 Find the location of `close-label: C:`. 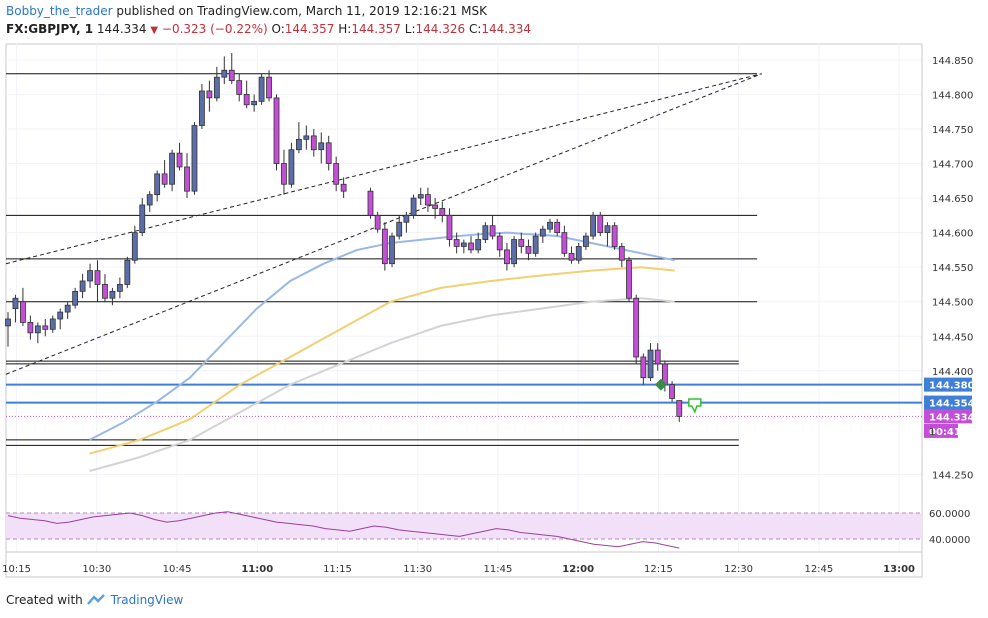

close-label: C: is located at coordinates (475, 29).